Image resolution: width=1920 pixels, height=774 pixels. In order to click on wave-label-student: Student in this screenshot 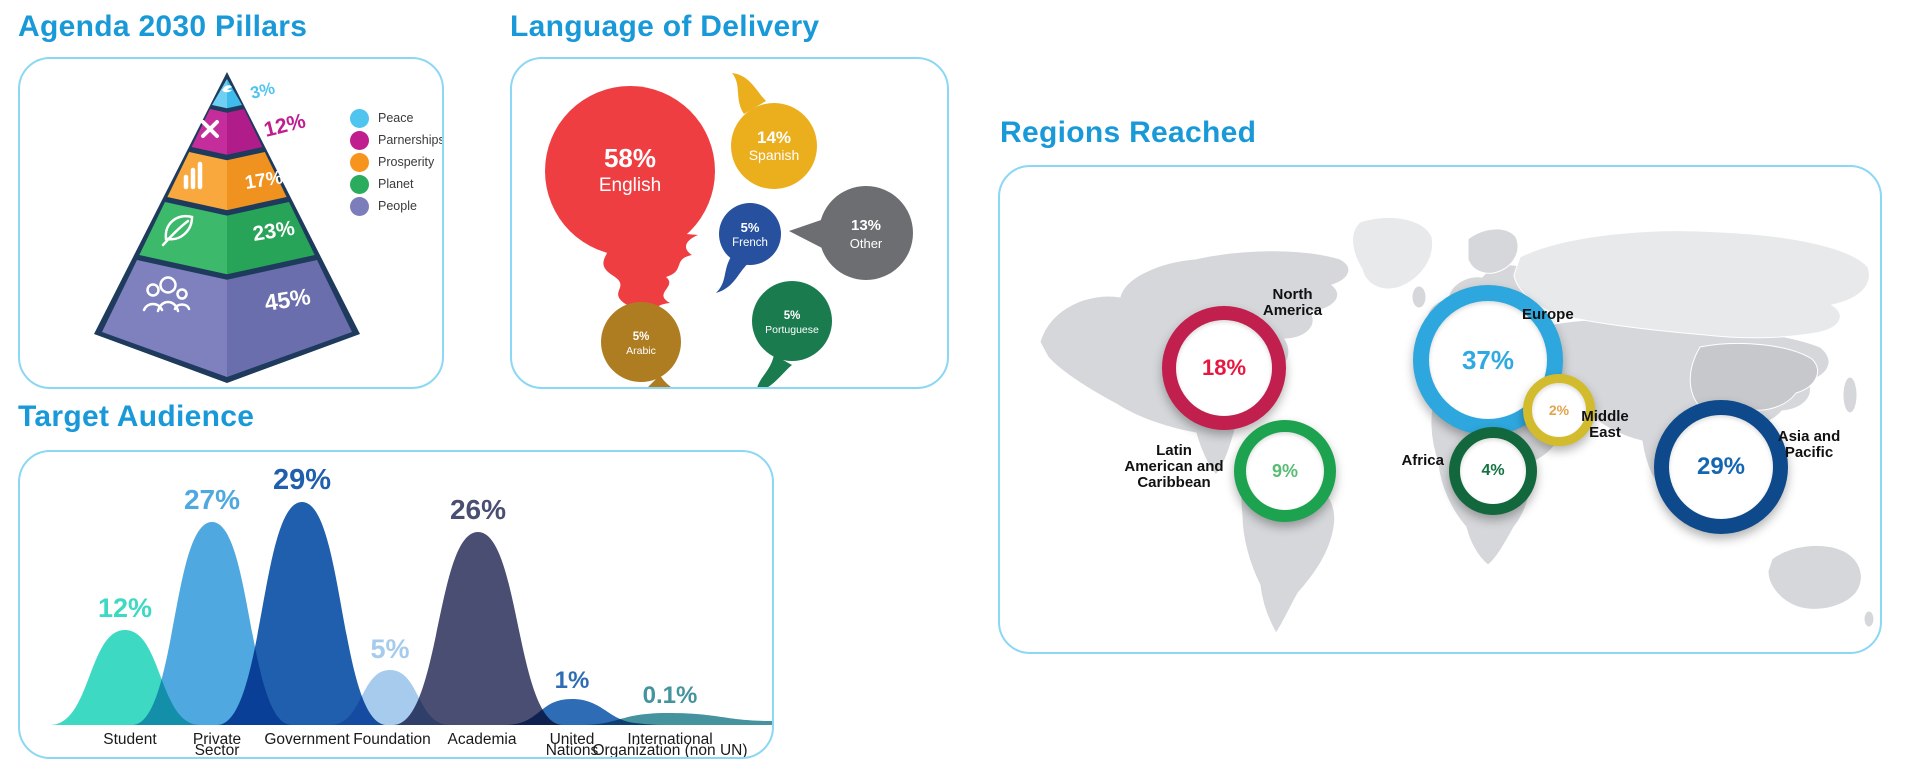, I will do `click(130, 739)`.